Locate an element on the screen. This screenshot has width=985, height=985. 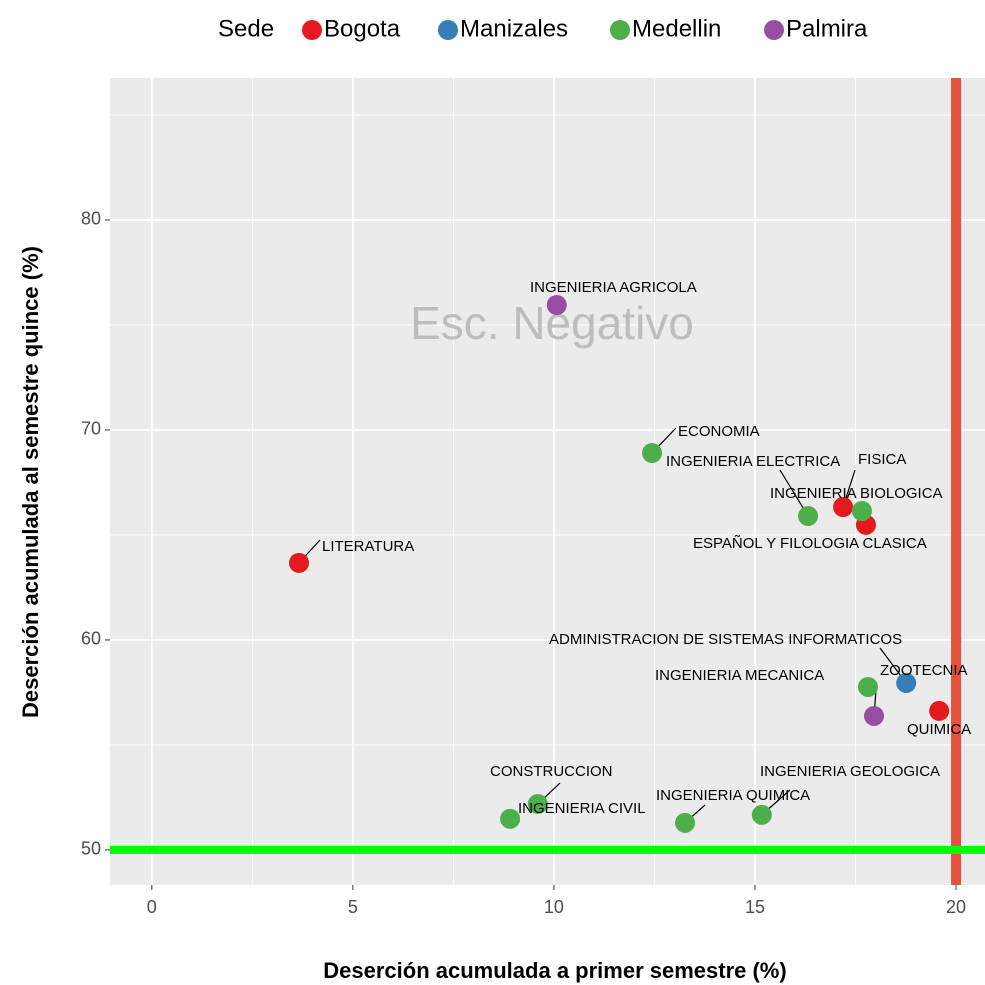
point-label: QUIMICA is located at coordinates (939, 729).